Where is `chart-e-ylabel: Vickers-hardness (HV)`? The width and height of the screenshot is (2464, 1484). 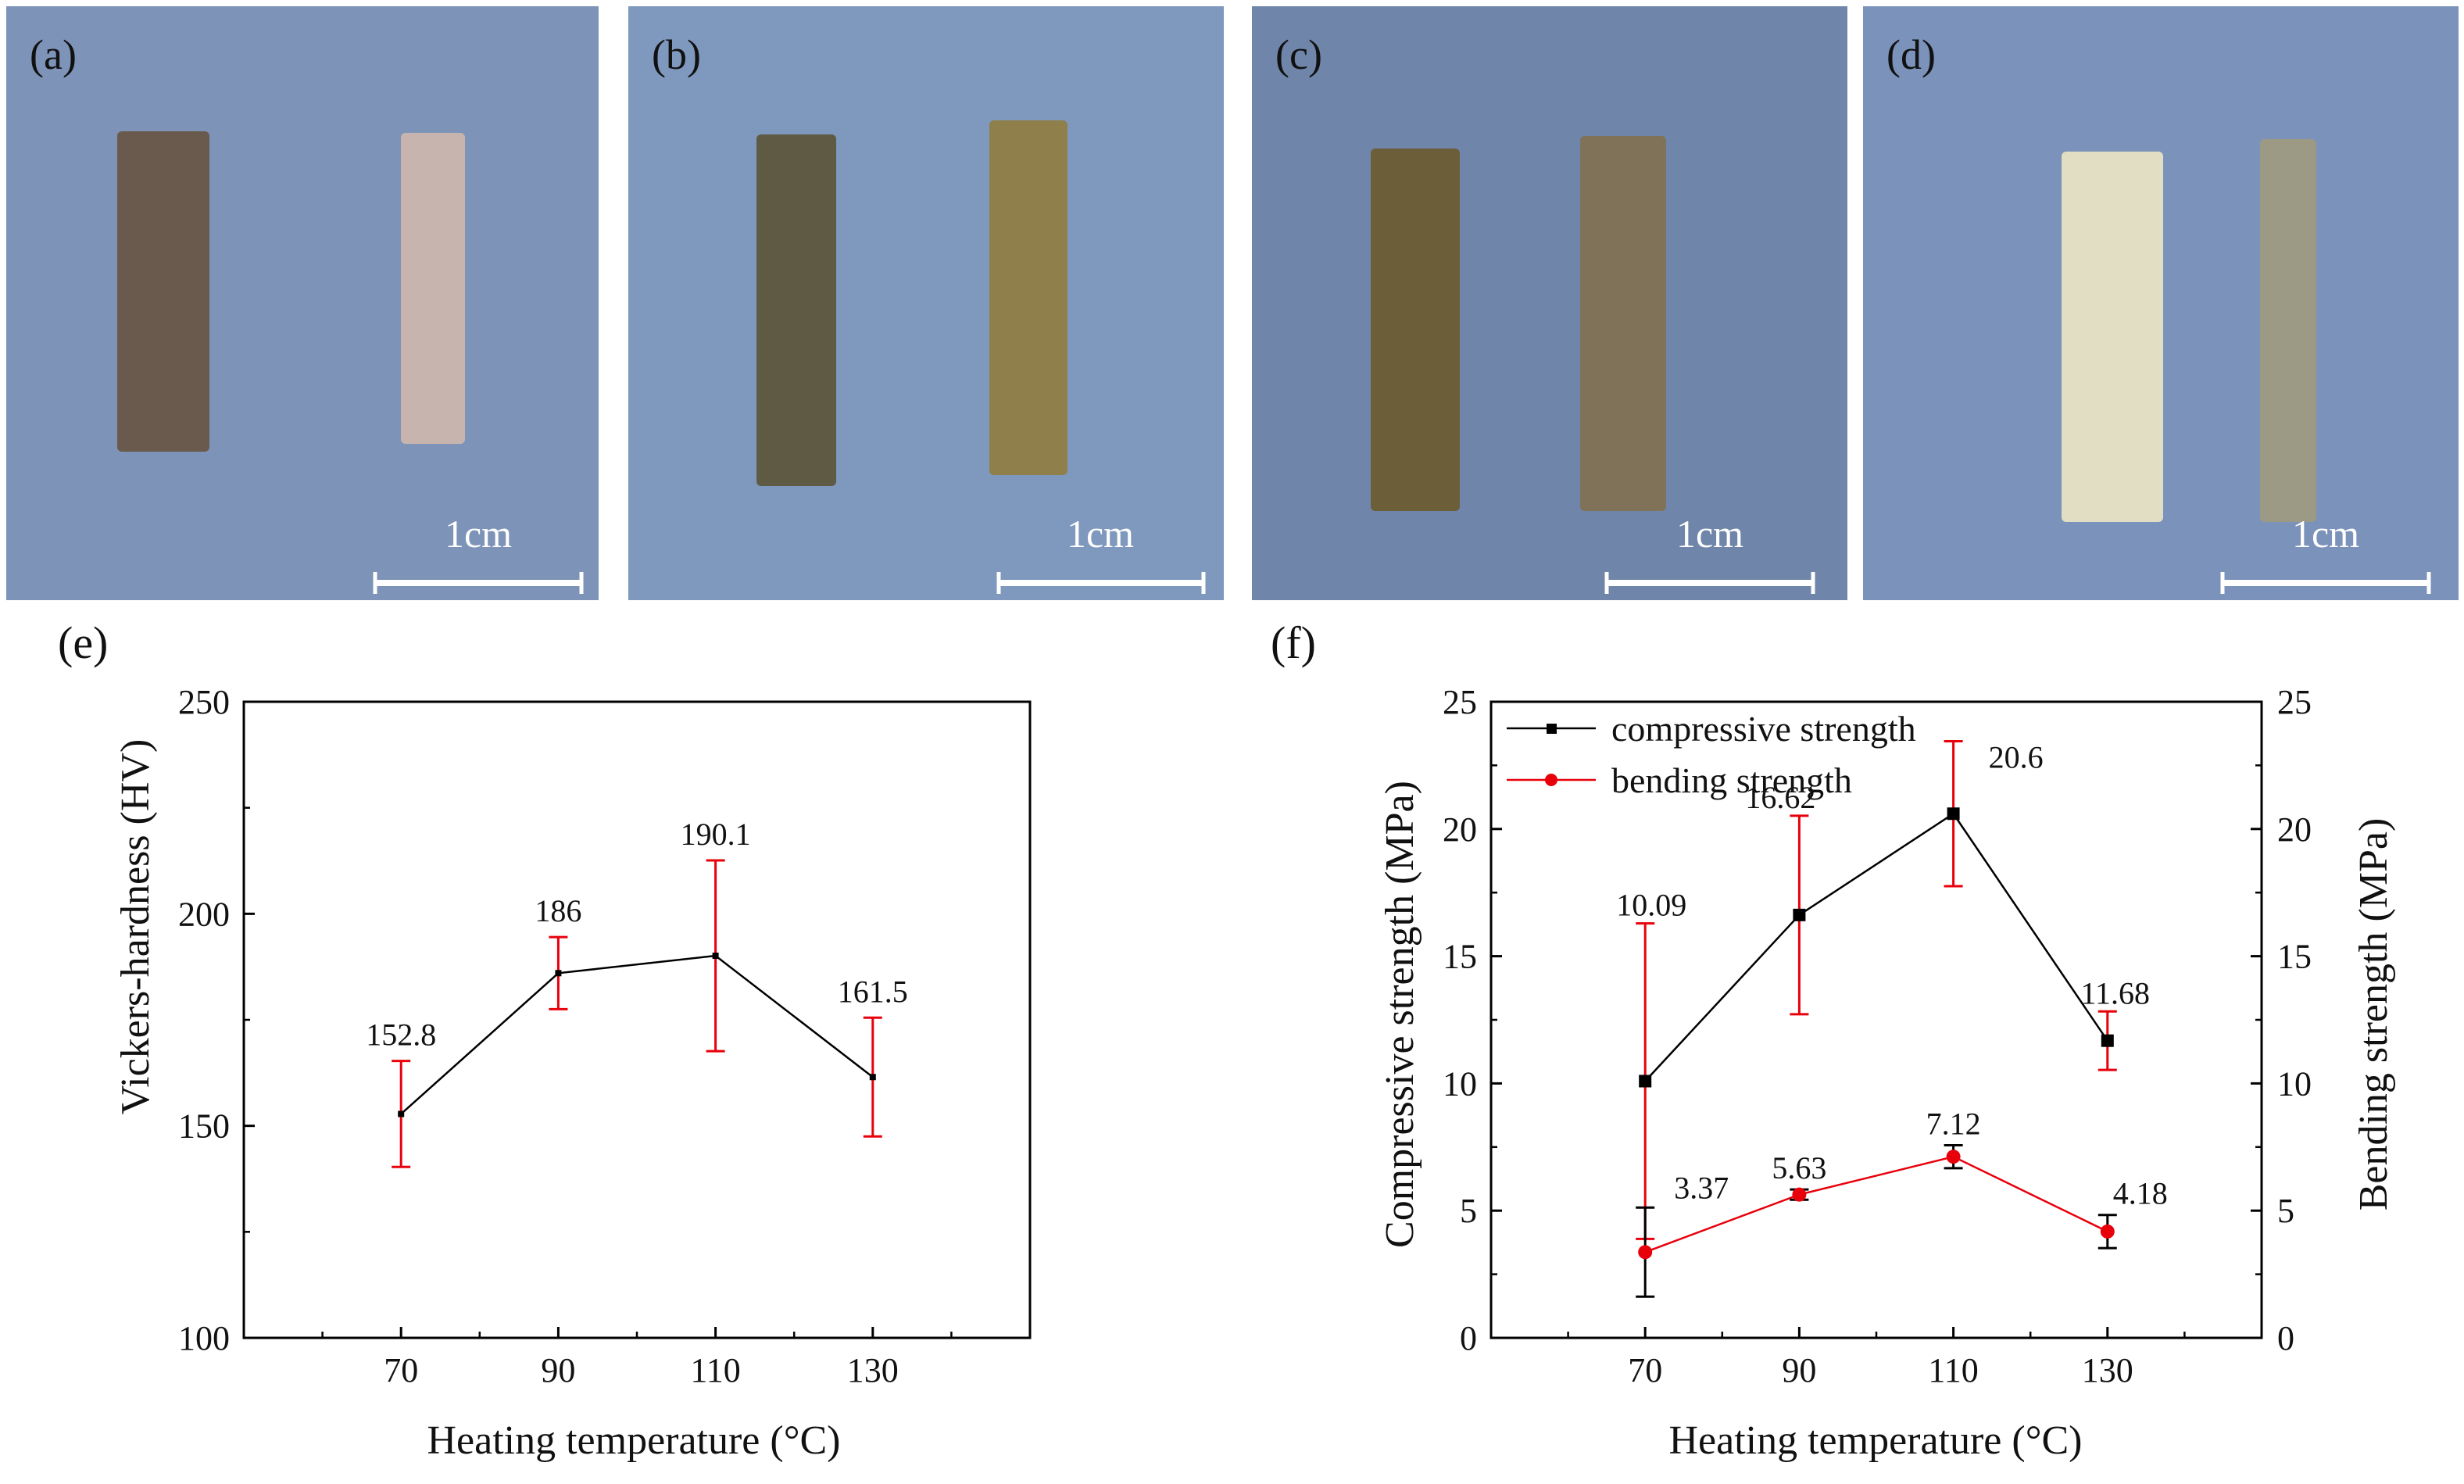 chart-e-ylabel: Vickers-hardness (HV) is located at coordinates (135, 927).